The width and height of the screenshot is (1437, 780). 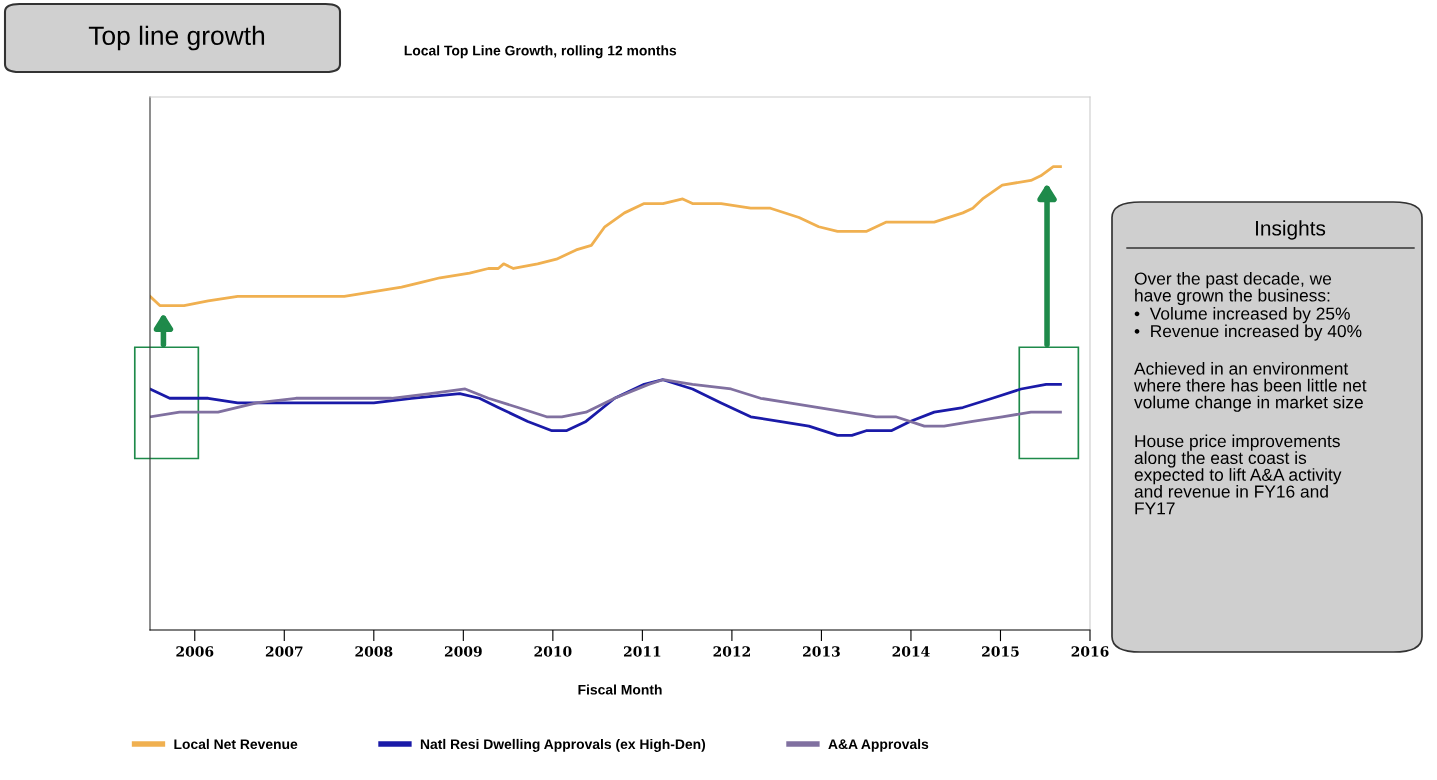 I want to click on legend-label: Local Net Revenue, so click(x=236, y=744).